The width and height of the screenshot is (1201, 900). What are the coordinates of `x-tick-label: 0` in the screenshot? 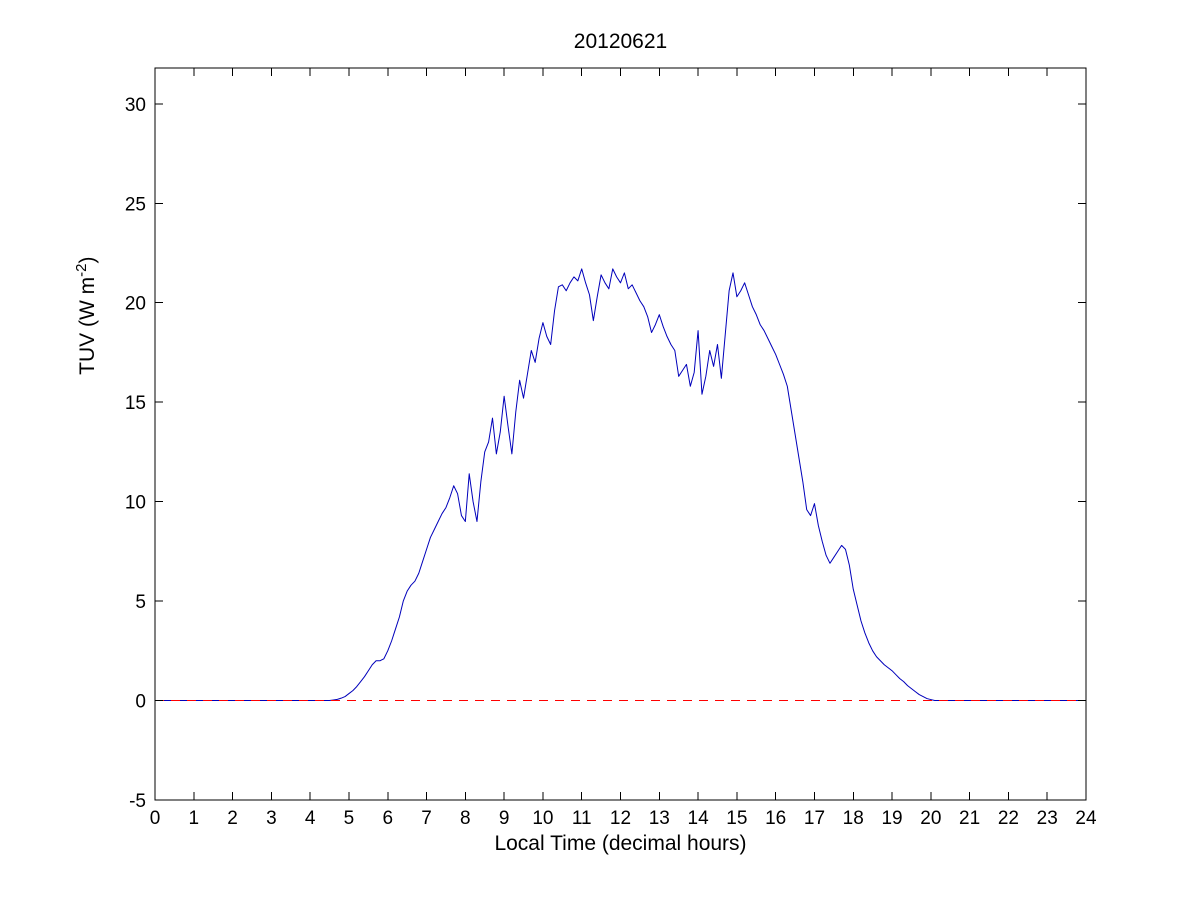 It's located at (155, 818).